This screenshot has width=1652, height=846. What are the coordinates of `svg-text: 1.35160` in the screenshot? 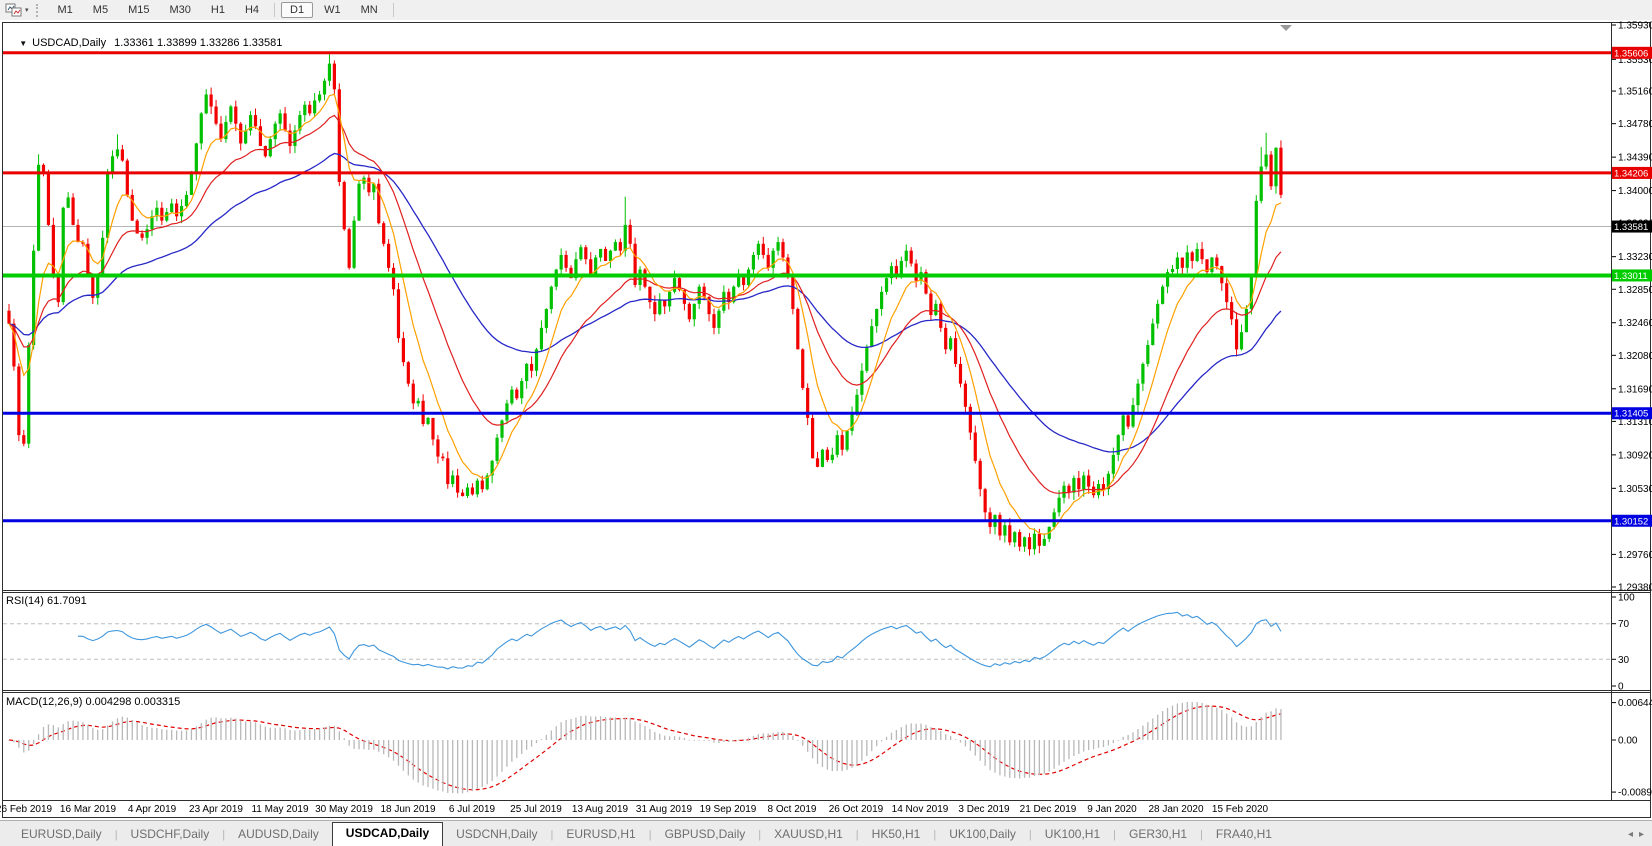 It's located at (1635, 92).